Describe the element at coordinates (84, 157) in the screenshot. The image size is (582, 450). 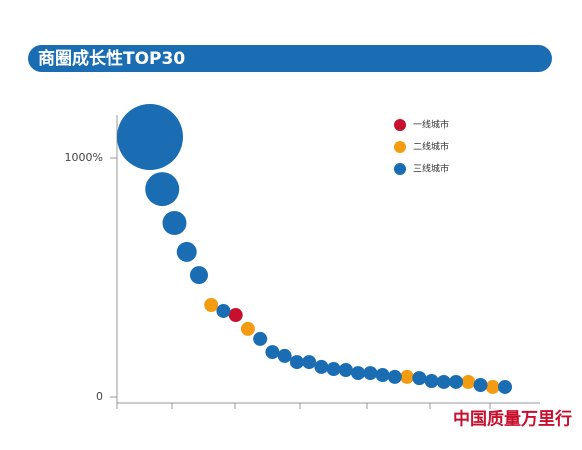
I see `y-tick-label: 1000%` at that location.